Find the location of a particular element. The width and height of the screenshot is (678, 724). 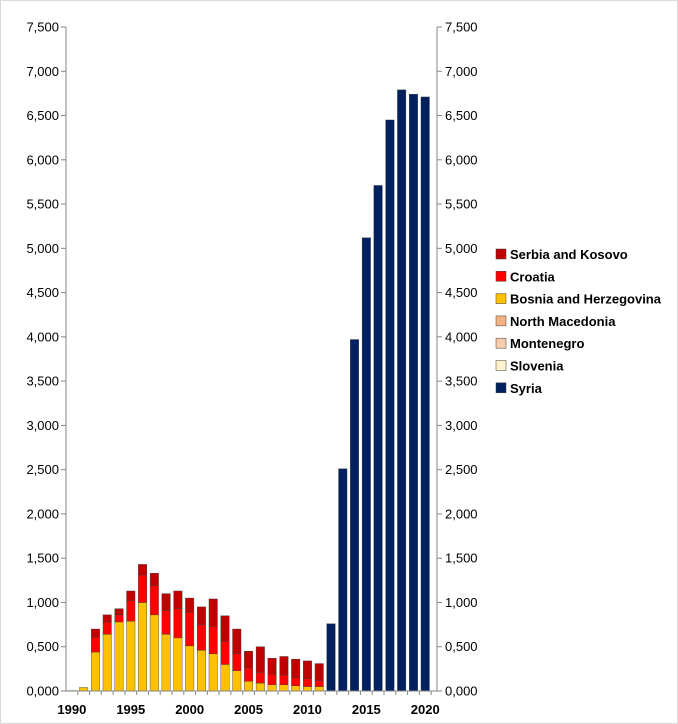

bar-serbia-and-kosovo-1994 is located at coordinates (119, 612).